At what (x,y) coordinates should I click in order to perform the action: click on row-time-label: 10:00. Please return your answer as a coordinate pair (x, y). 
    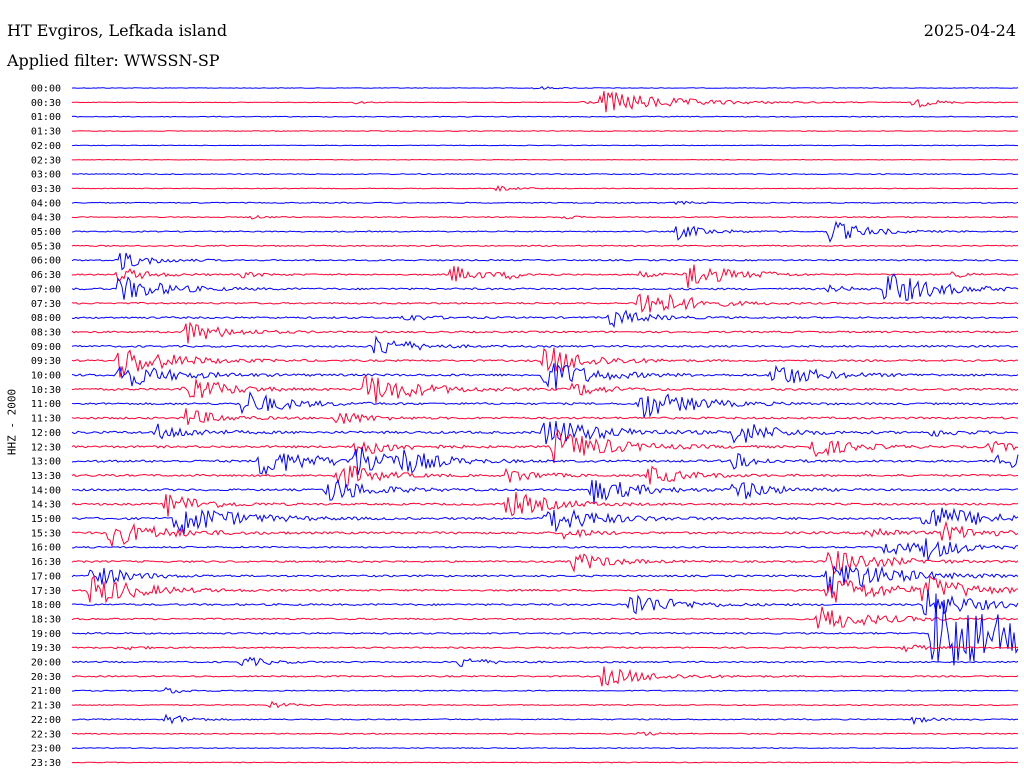
    Looking at the image, I should click on (46, 376).